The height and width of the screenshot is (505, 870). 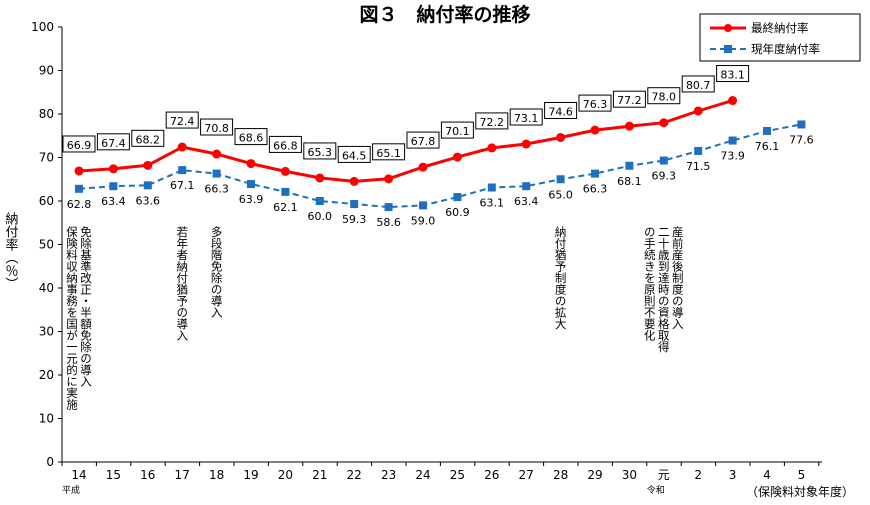 What do you see at coordinates (595, 104) in the screenshot?
I see `data-label-final: 76.3` at bounding box center [595, 104].